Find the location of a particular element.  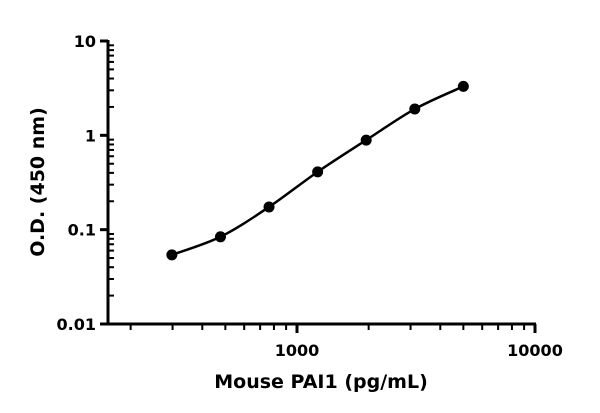

y-tick-label: 0.01 is located at coordinates (76, 324).